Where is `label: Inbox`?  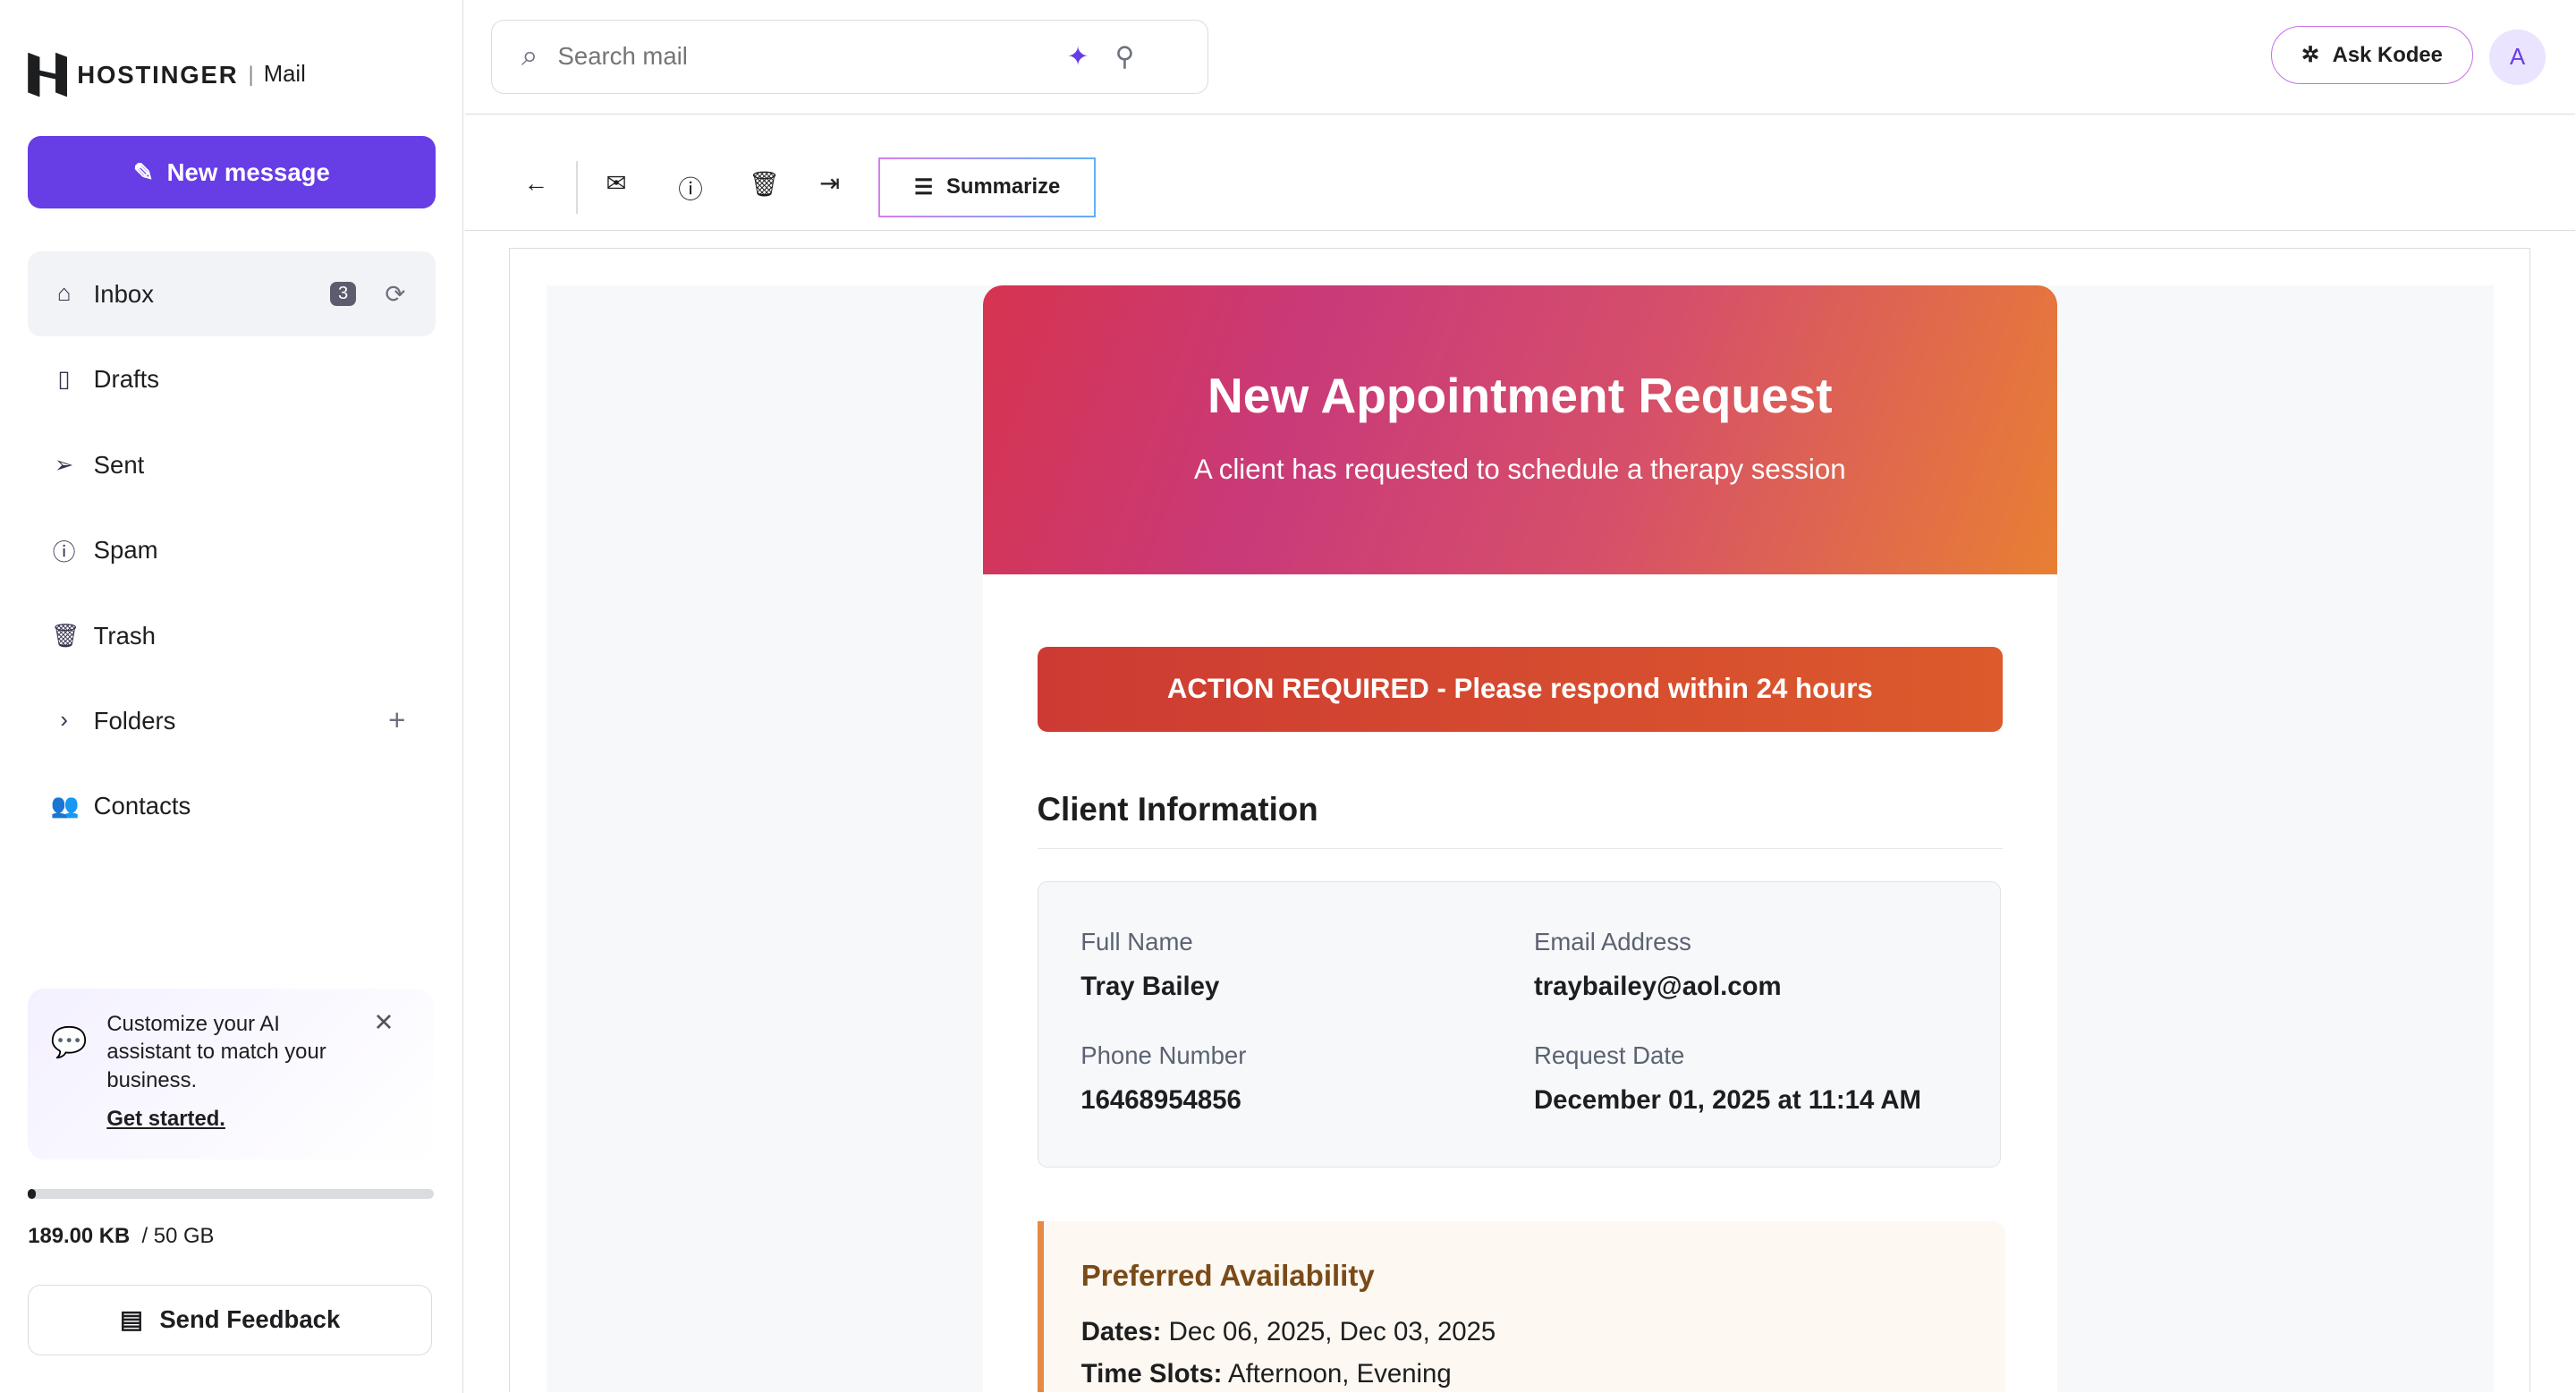
label: Inbox is located at coordinates (123, 293).